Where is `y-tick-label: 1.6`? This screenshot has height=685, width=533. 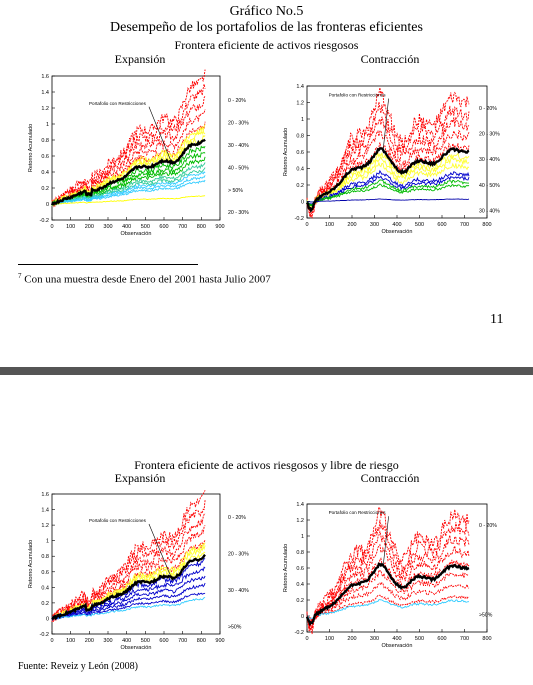 y-tick-label: 1.6 is located at coordinates (45, 495).